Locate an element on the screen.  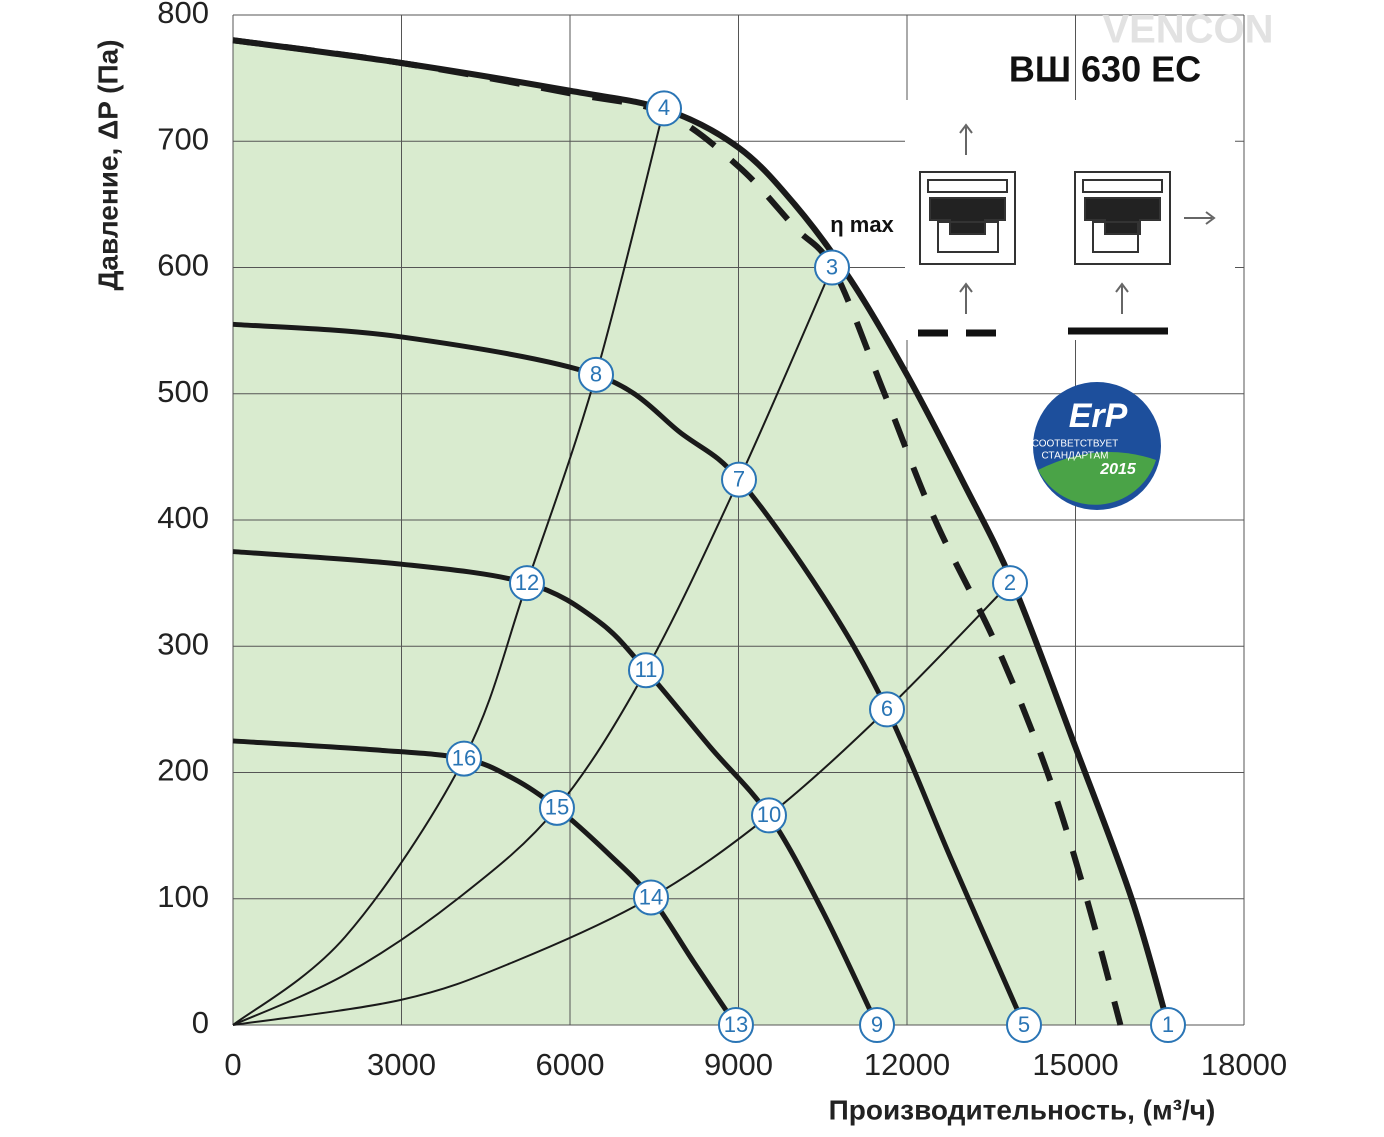
y-tick-label: 600 is located at coordinates (183, 265).